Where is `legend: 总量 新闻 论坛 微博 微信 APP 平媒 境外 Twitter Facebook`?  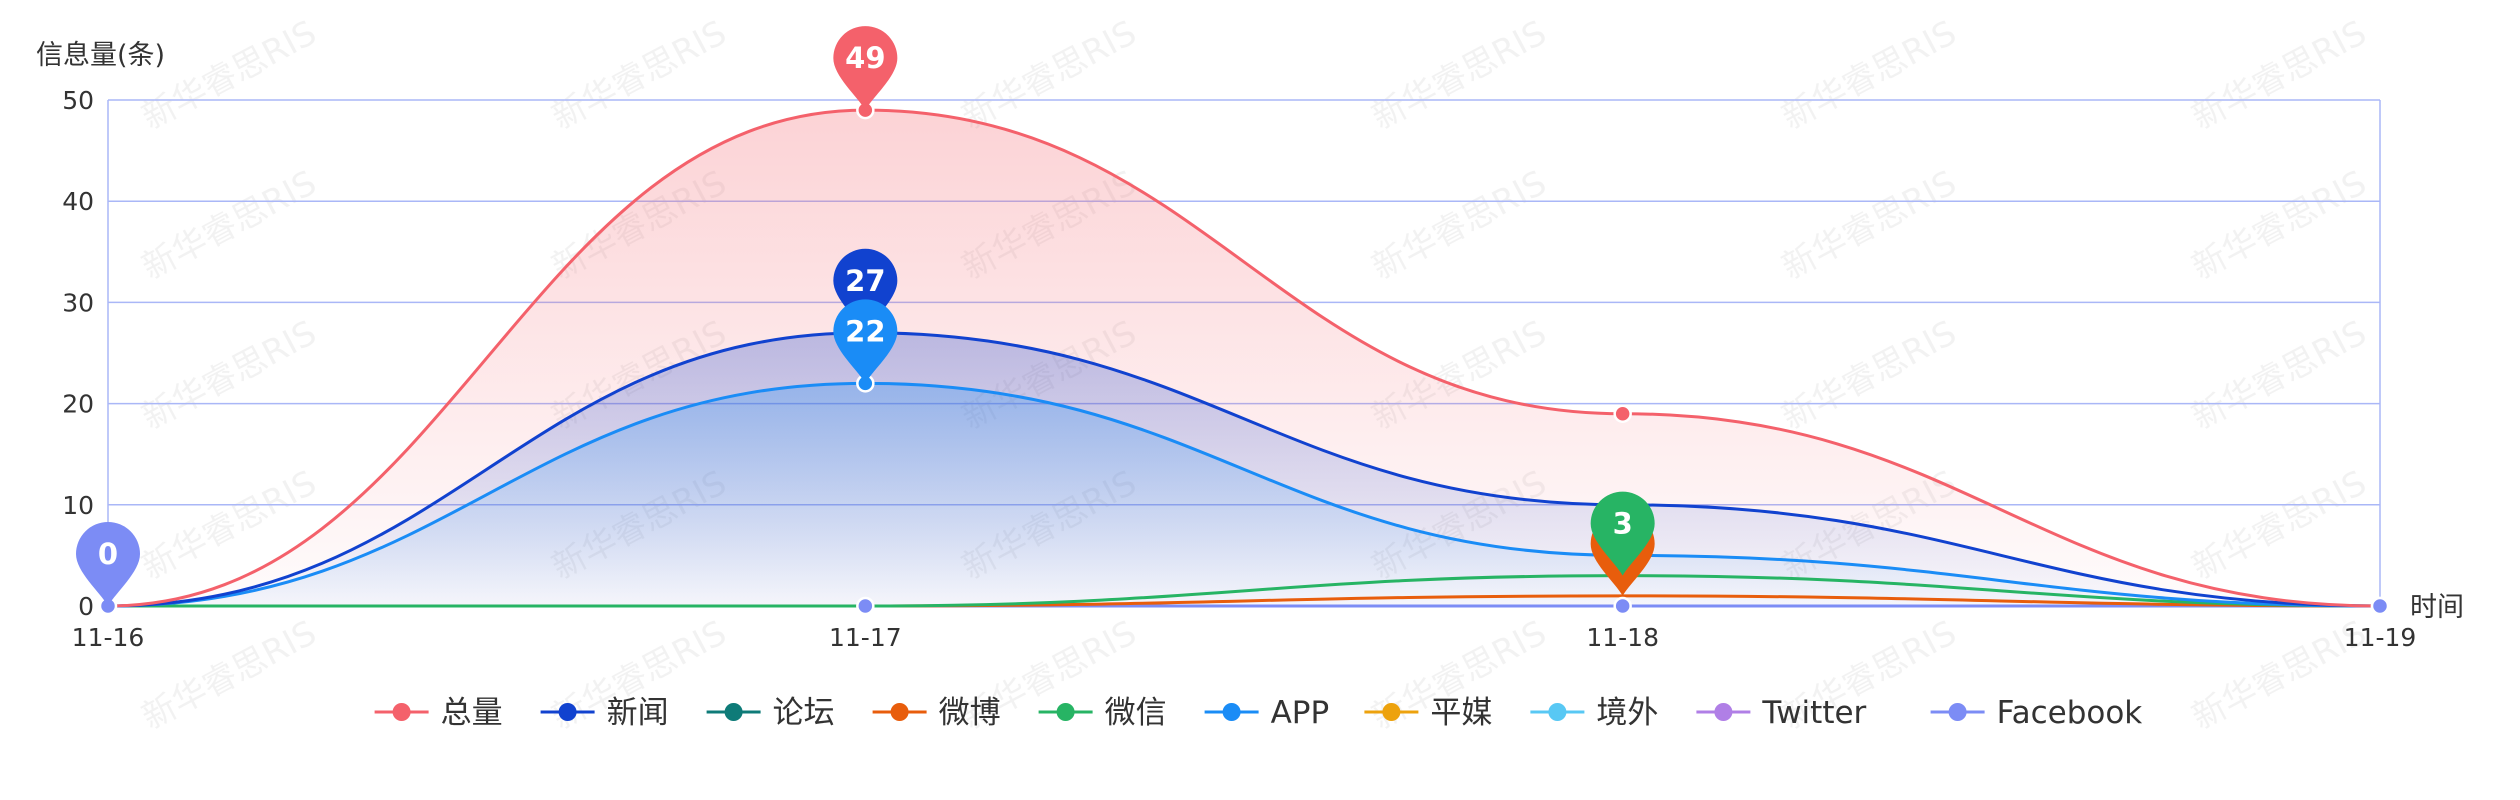
legend: 总量 新闻 论坛 微博 微信 APP 平媒 境外 Twitter Facebook is located at coordinates (1258, 713).